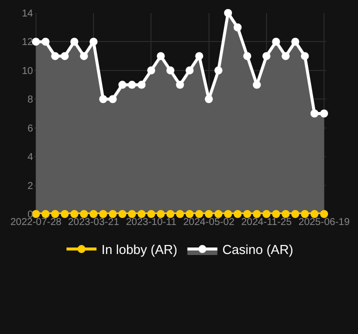 The height and width of the screenshot is (334, 358). Describe the element at coordinates (28, 71) in the screenshot. I see `y-tick-label: 10` at that location.